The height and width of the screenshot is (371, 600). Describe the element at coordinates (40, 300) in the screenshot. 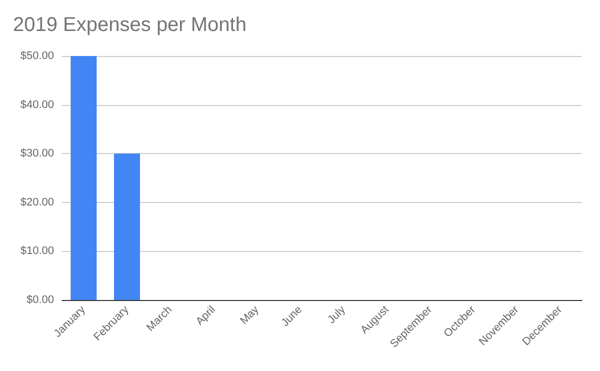

I see `y-tick-label: $0.00` at that location.